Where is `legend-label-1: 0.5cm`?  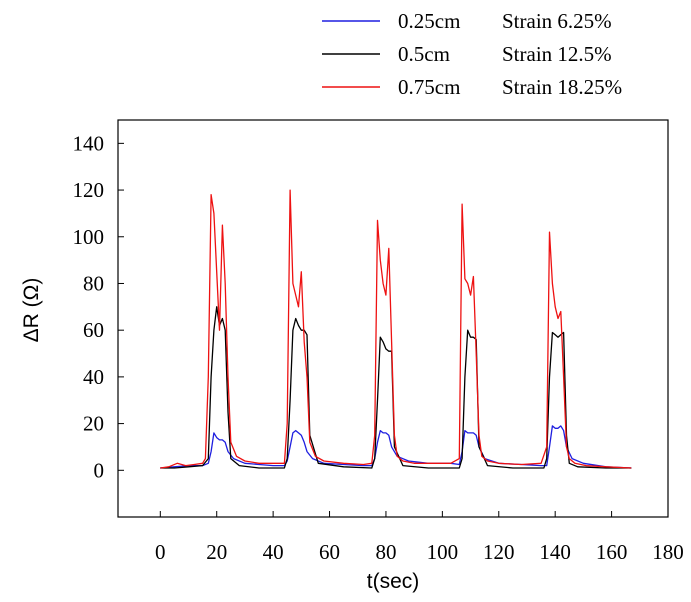
legend-label-1: 0.5cm is located at coordinates (424, 54).